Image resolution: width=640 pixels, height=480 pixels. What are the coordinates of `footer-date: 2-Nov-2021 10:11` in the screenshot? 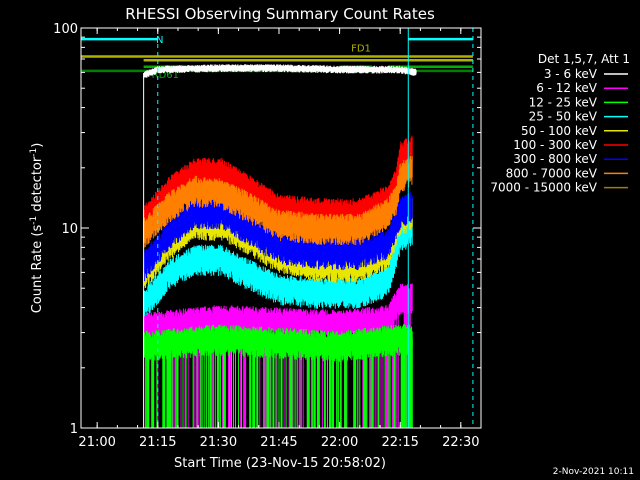 It's located at (593, 472).